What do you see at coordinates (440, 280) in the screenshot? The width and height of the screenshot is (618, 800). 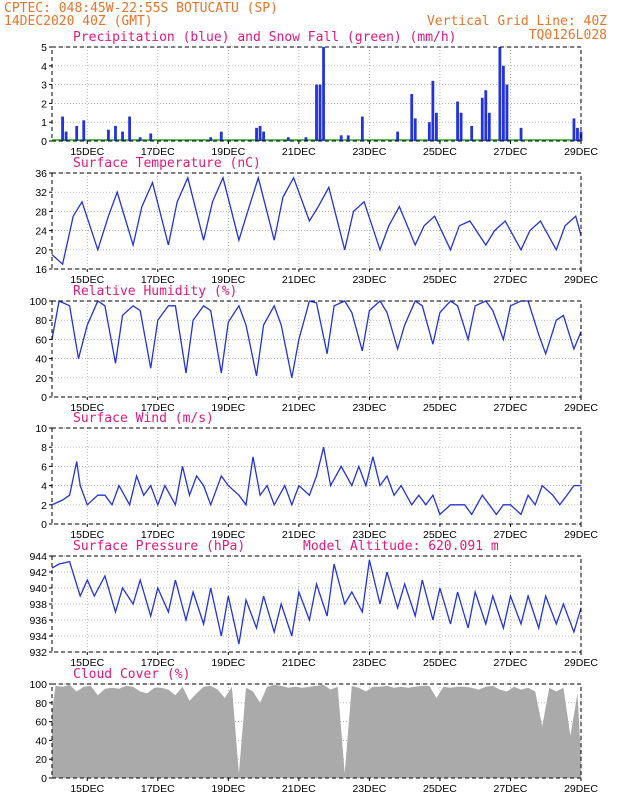 I see `temp-xtick-label: 25DEC` at bounding box center [440, 280].